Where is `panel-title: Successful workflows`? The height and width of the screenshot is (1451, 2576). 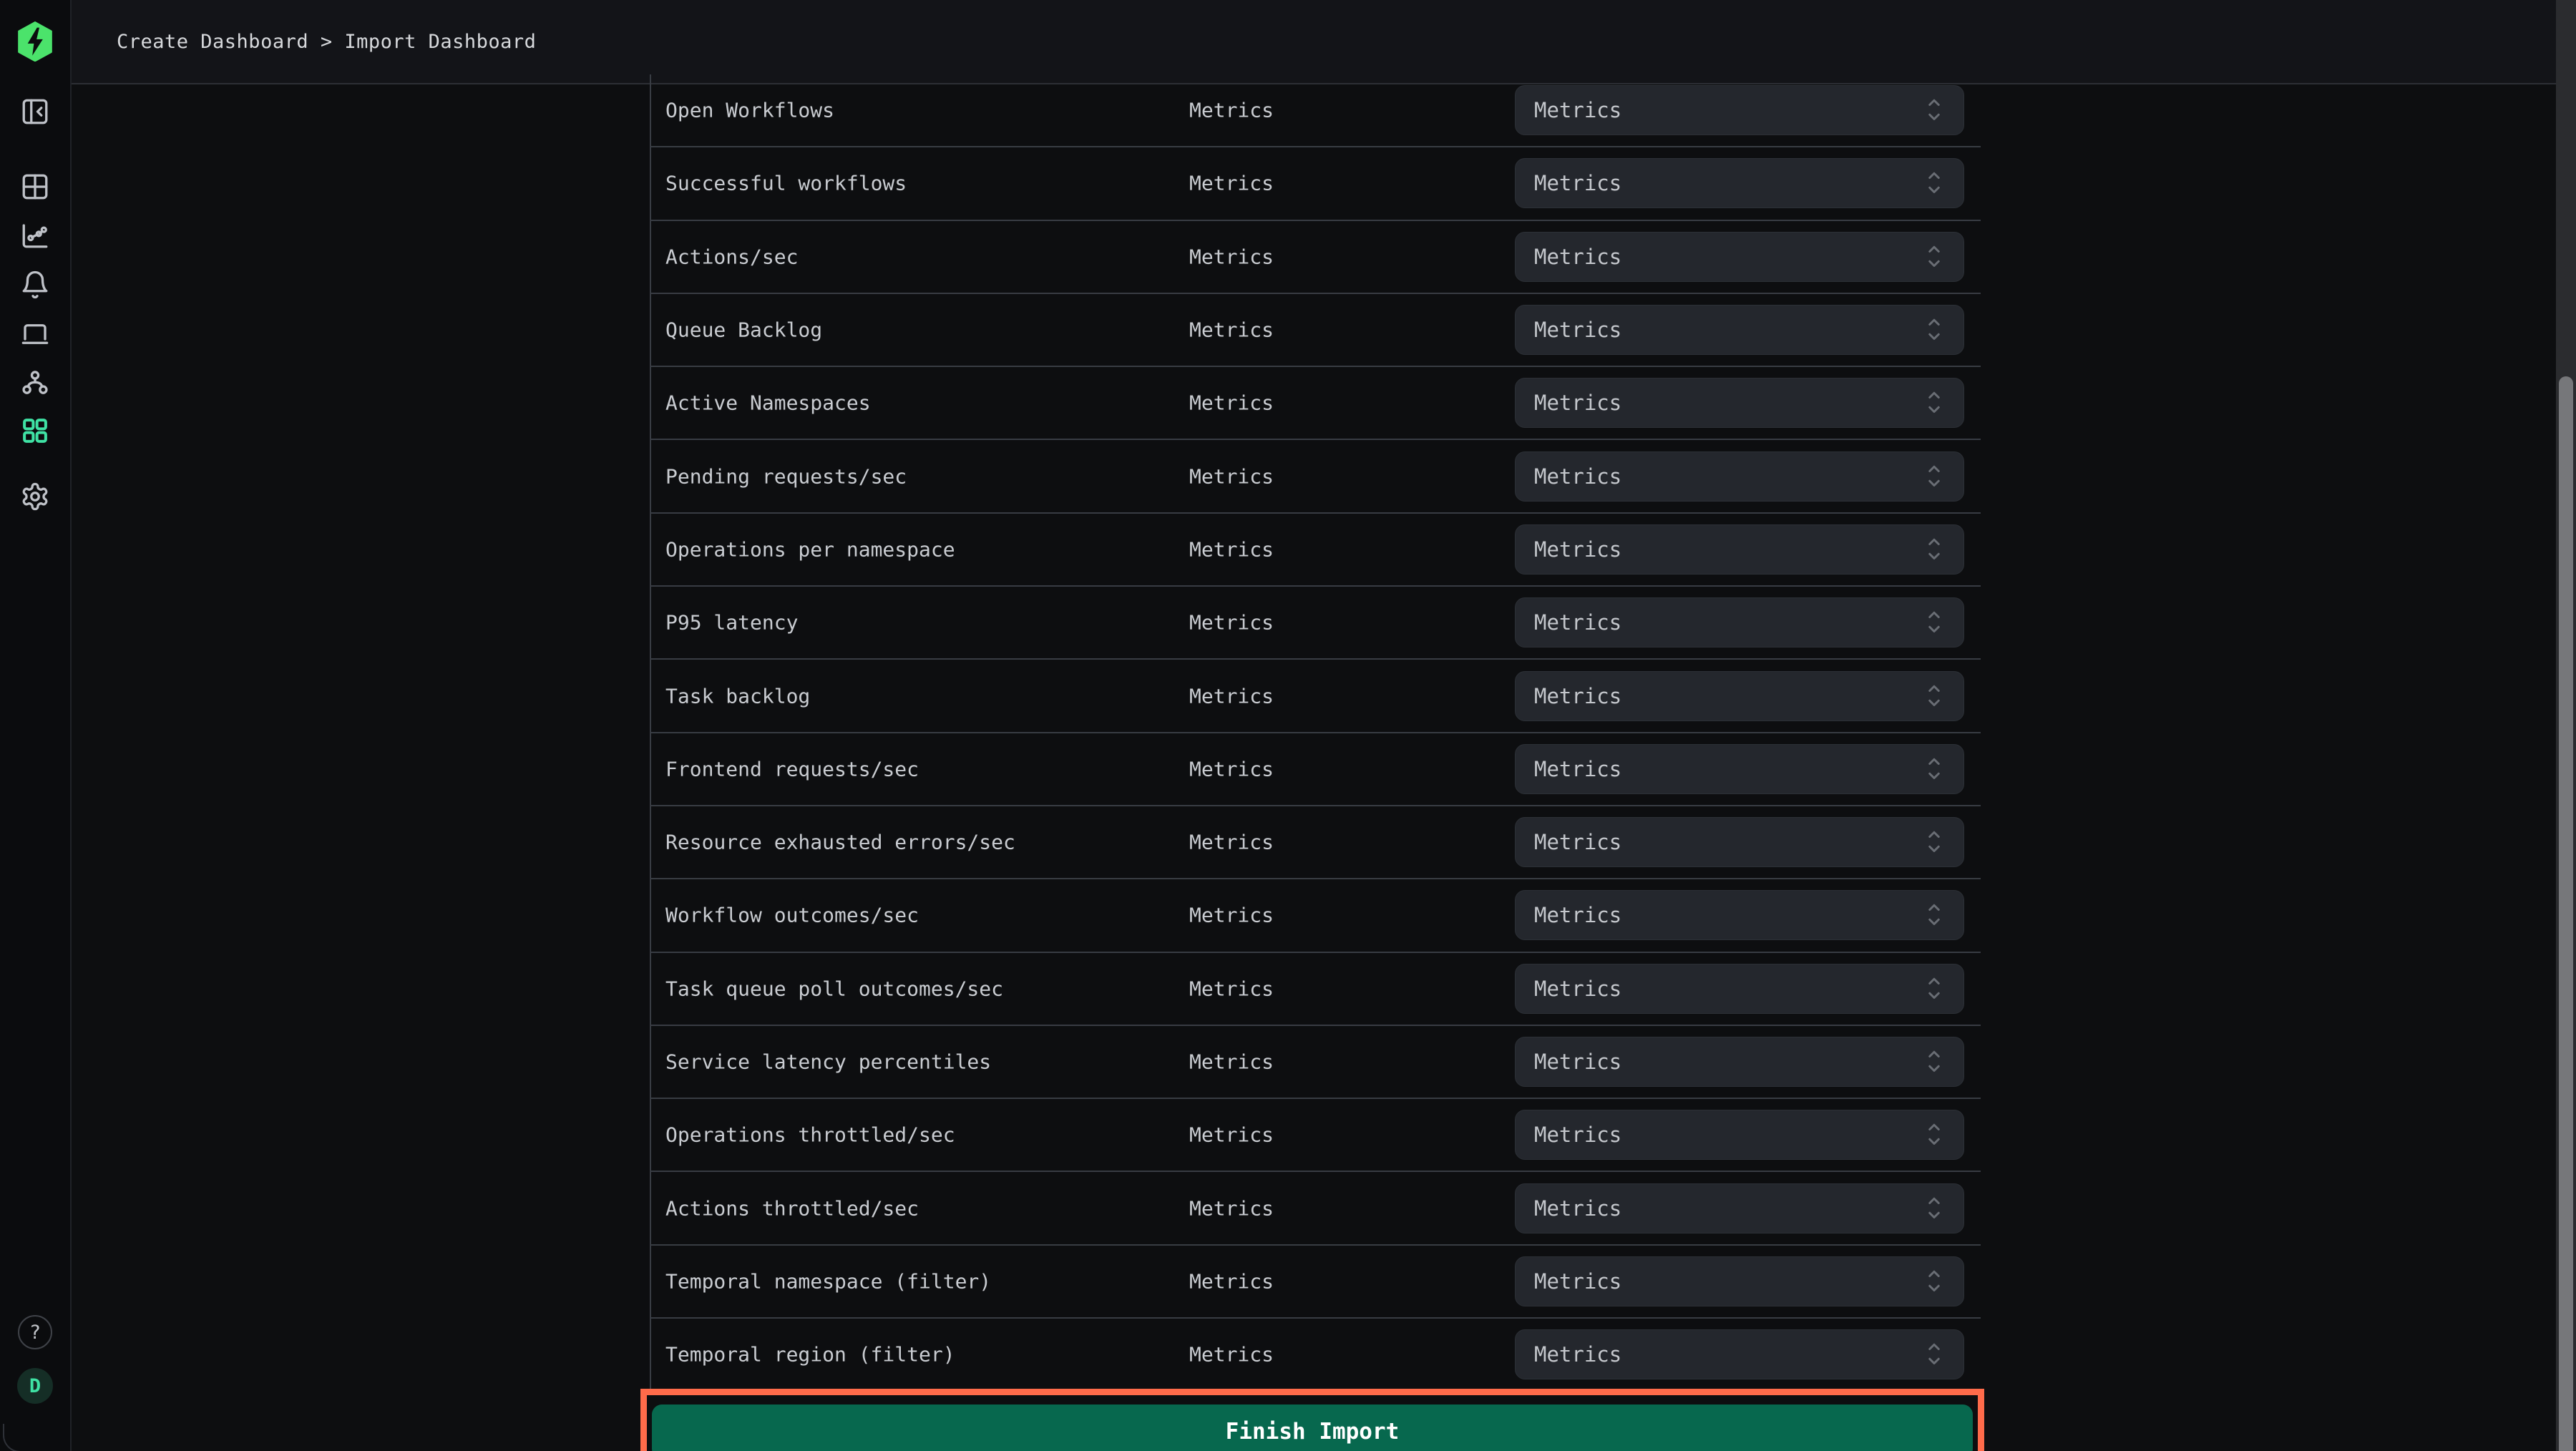 panel-title: Successful workflows is located at coordinates (786, 183).